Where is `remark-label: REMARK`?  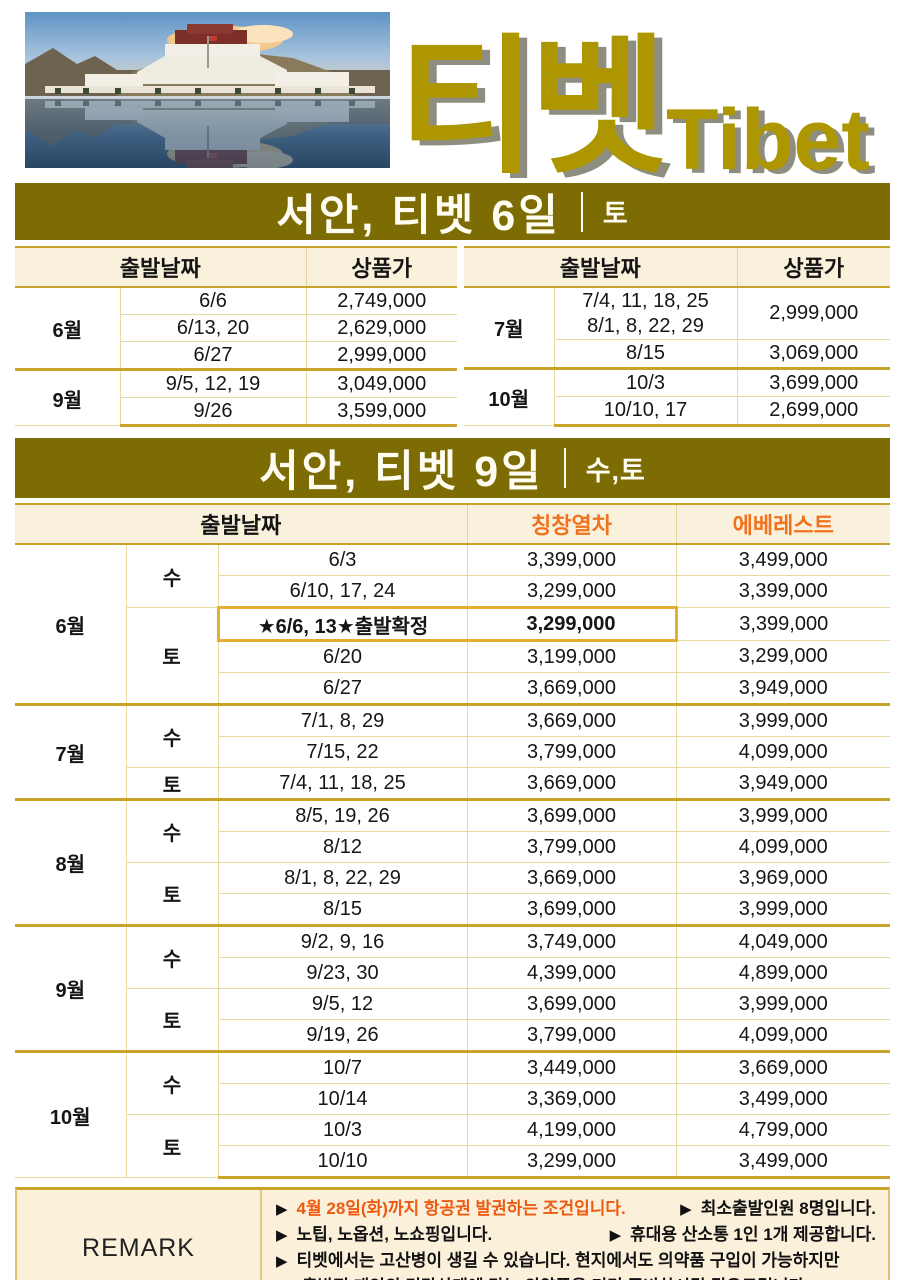
remark-label: REMARK is located at coordinates (139, 1235).